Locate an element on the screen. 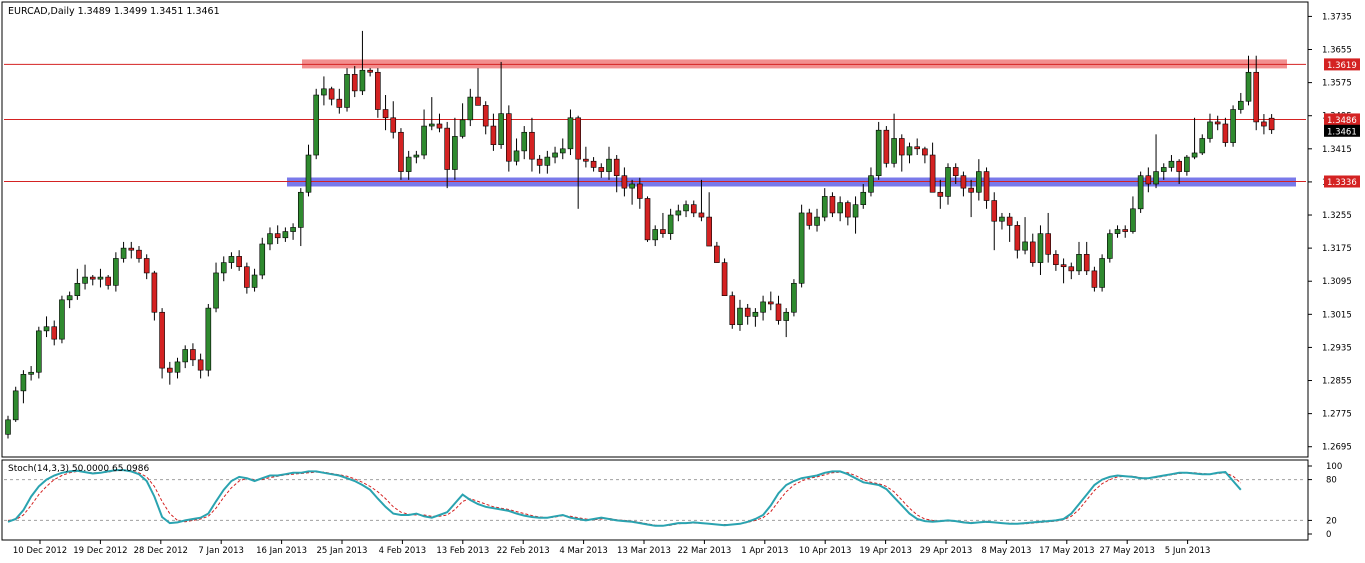 Image resolution: width=1365 pixels, height=563 pixels. price-tick-label: 1.3255 is located at coordinates (1337, 216).